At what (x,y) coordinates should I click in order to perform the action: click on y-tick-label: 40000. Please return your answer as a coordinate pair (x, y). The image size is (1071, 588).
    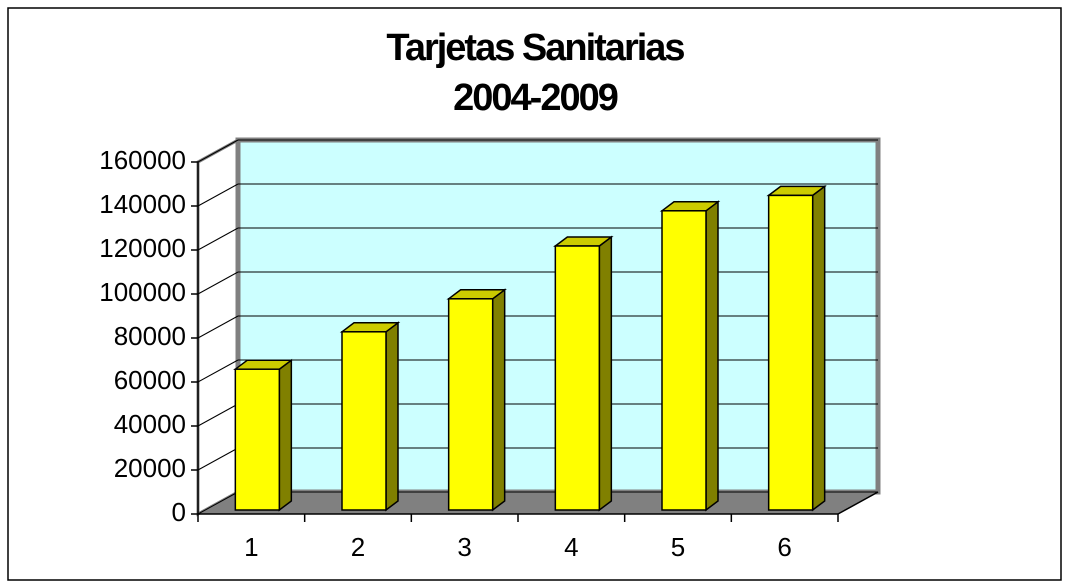
    Looking at the image, I should click on (150, 424).